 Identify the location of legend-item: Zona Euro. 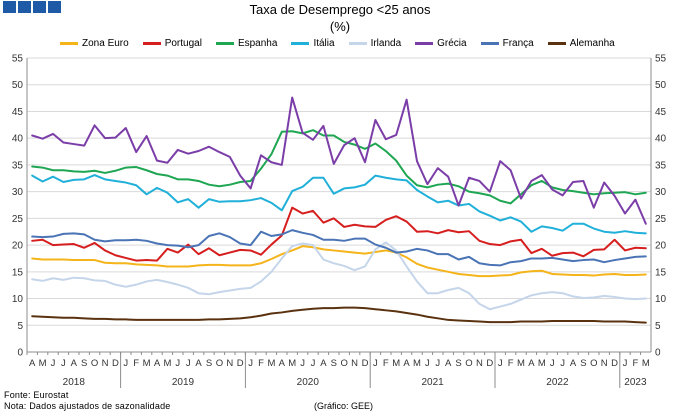
(94, 43).